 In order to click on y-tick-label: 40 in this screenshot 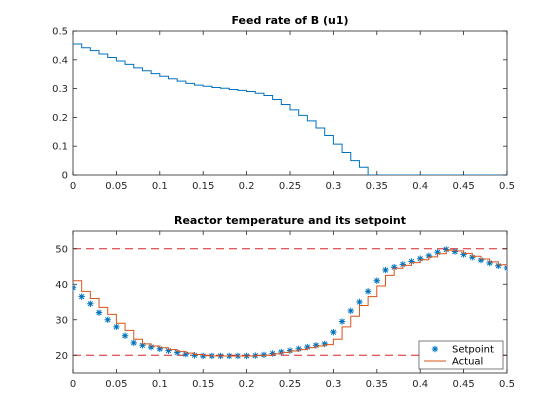, I will do `click(61, 285)`.